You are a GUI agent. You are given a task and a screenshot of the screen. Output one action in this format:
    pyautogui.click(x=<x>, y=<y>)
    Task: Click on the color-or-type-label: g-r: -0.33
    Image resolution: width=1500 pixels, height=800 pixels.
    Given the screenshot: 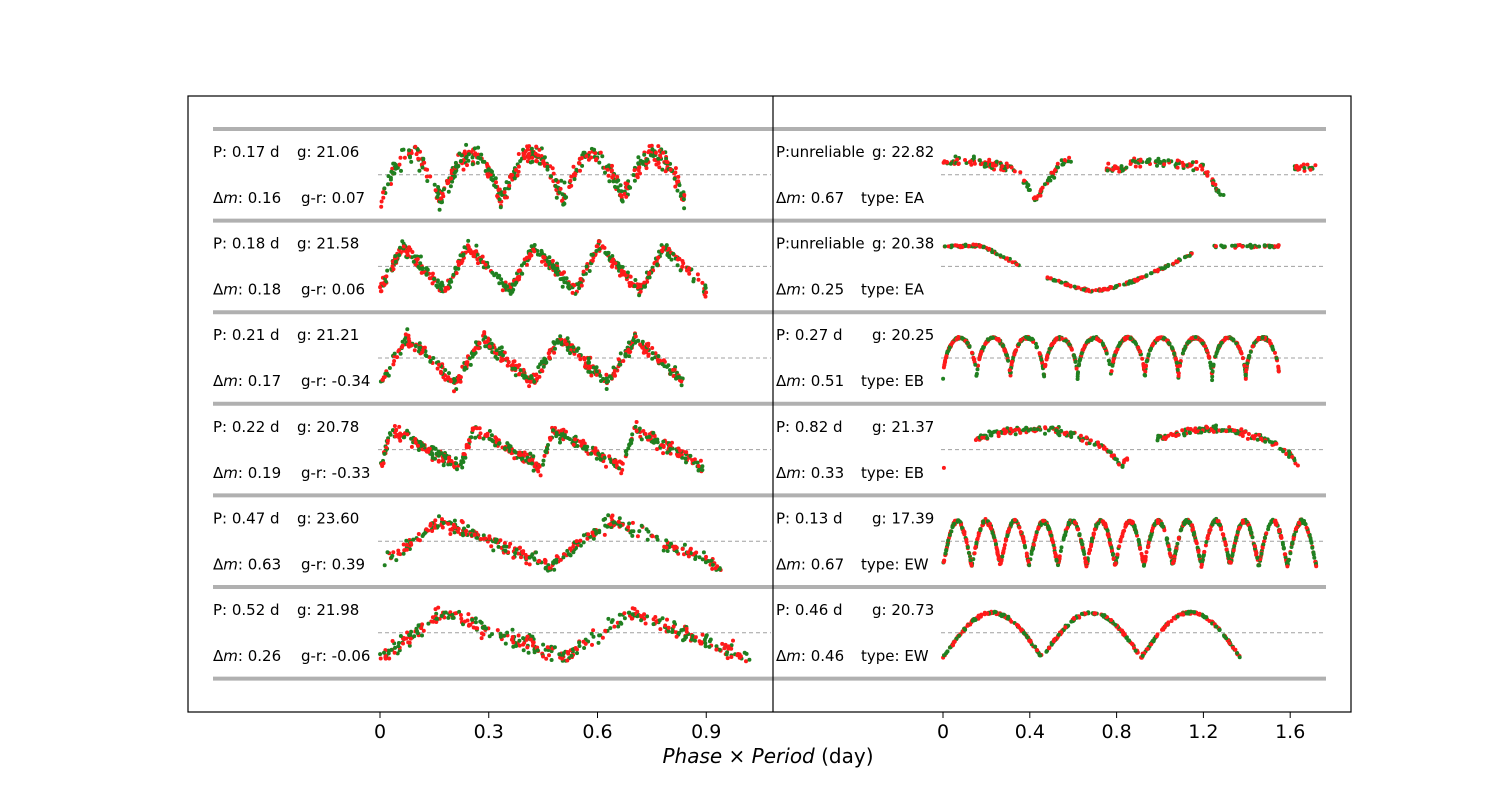 What is the action you would take?
    pyautogui.click(x=335, y=473)
    